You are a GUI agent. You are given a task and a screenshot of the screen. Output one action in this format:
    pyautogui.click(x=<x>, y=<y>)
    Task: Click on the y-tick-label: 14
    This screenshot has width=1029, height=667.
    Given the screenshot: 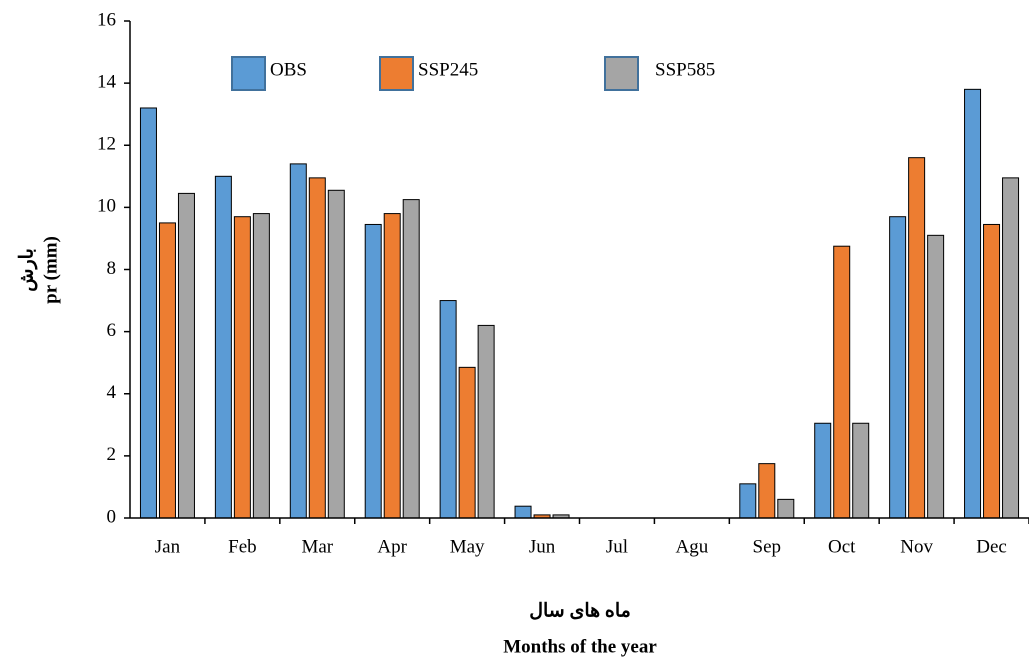 What is the action you would take?
    pyautogui.click(x=107, y=81)
    